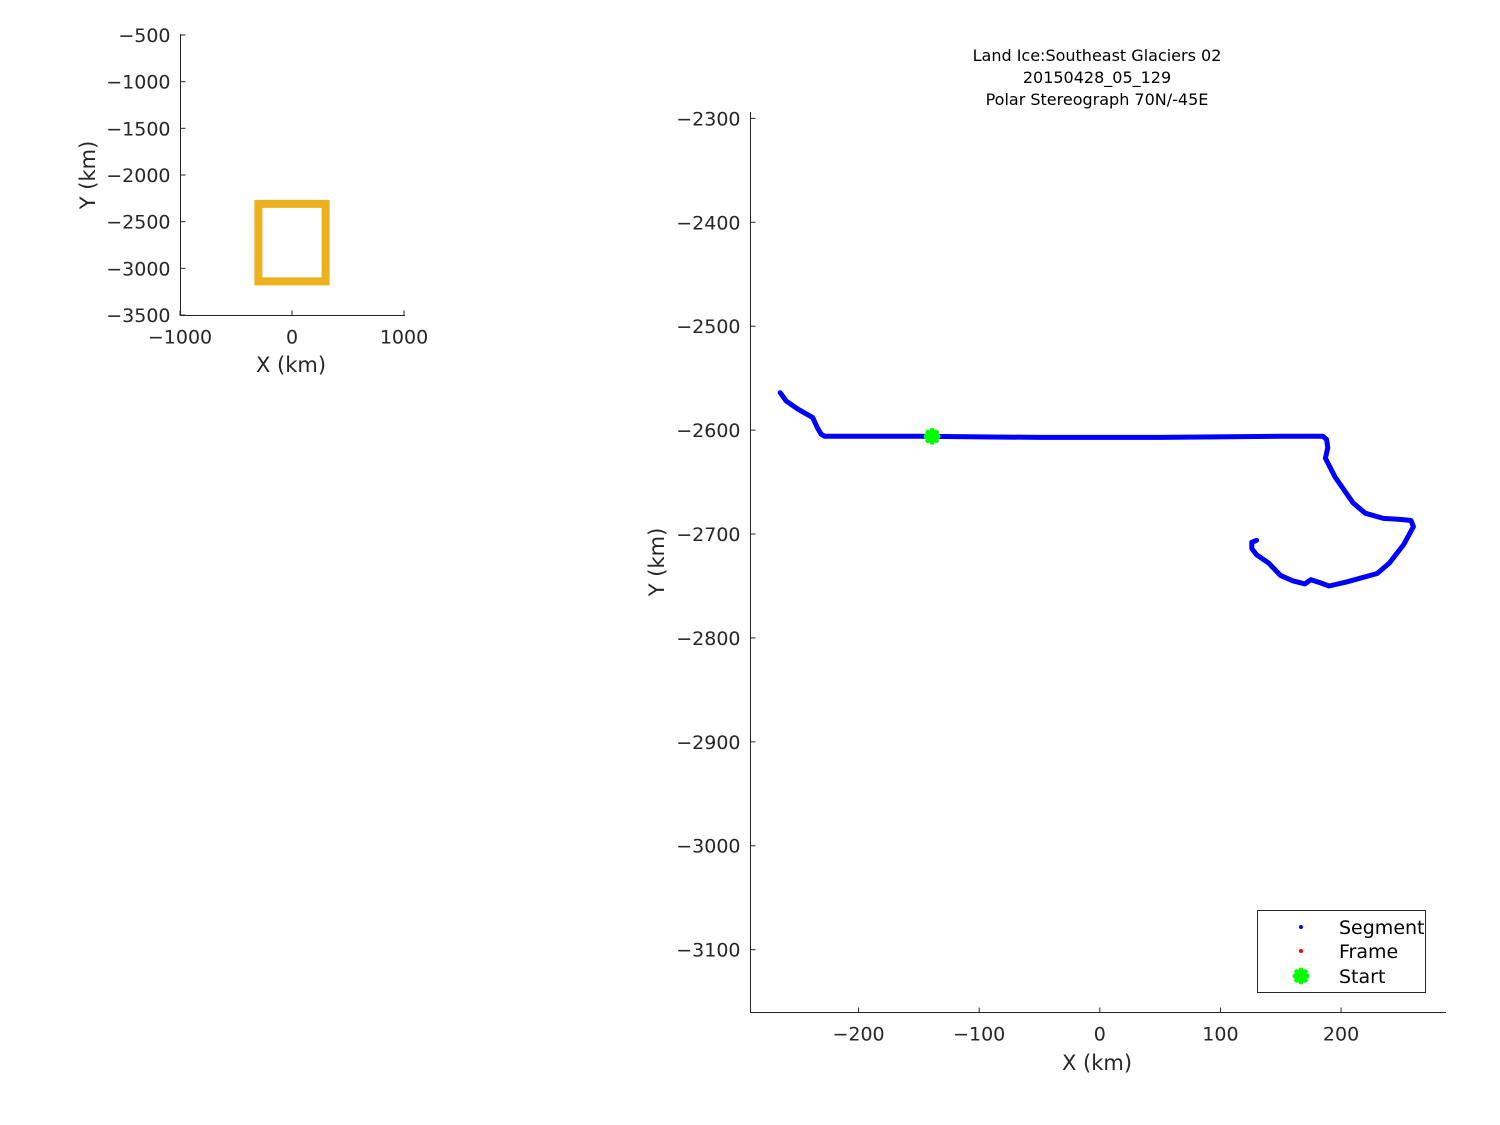 The width and height of the screenshot is (1500, 1125). What do you see at coordinates (1100, 1035) in the screenshot?
I see `main-x-tick-label-2: 0` at bounding box center [1100, 1035].